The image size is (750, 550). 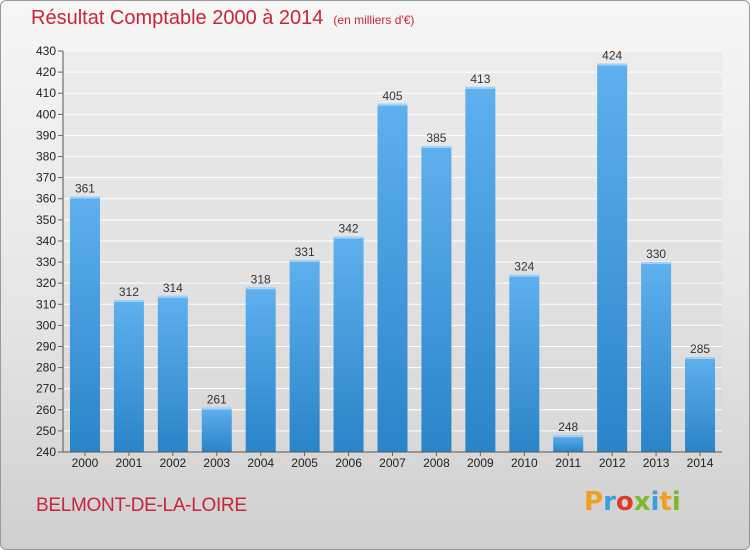 I want to click on x-tick-label: 2010, so click(x=524, y=463).